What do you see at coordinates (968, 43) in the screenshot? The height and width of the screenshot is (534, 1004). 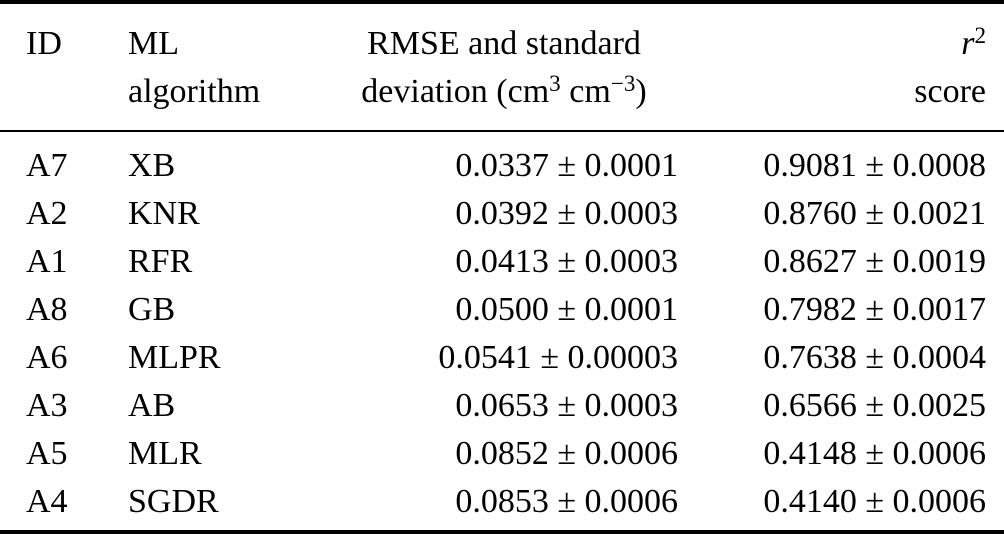 I see `header-r2-symbol: r` at bounding box center [968, 43].